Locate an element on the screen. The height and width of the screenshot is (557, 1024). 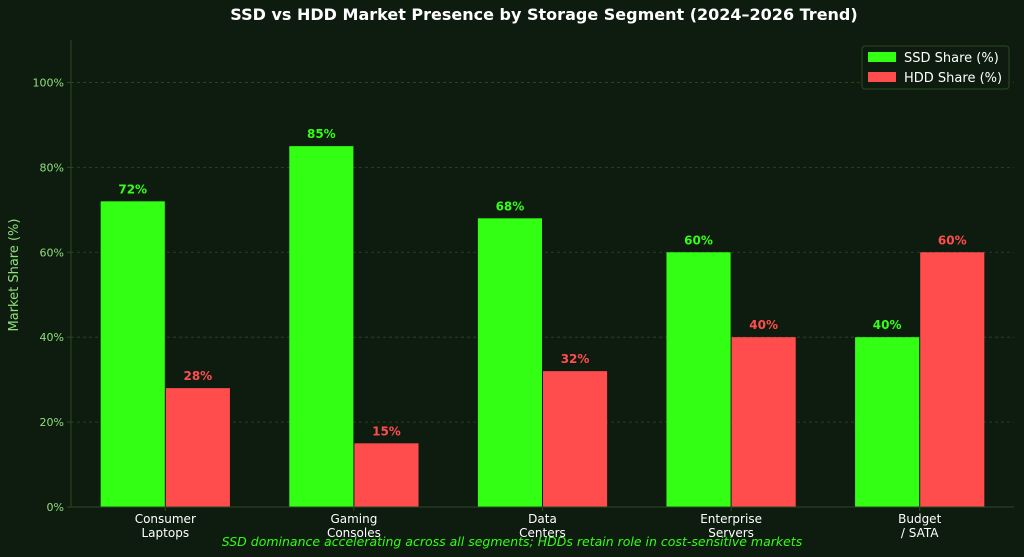
legend-label-ssd: SSD Share (%) is located at coordinates (951, 58).